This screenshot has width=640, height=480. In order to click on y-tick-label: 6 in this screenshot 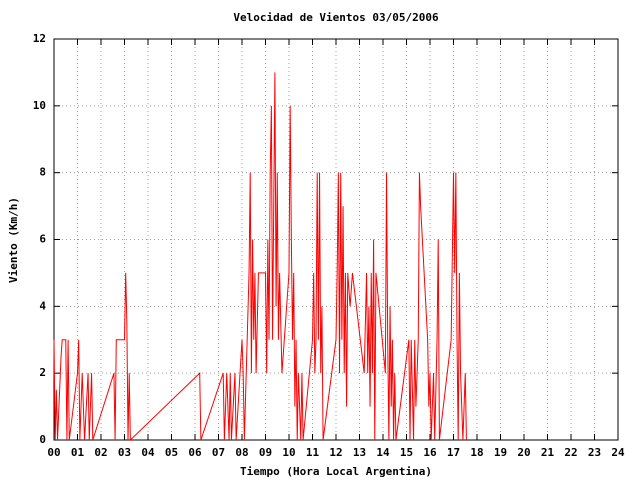, I will do `click(42, 239)`.